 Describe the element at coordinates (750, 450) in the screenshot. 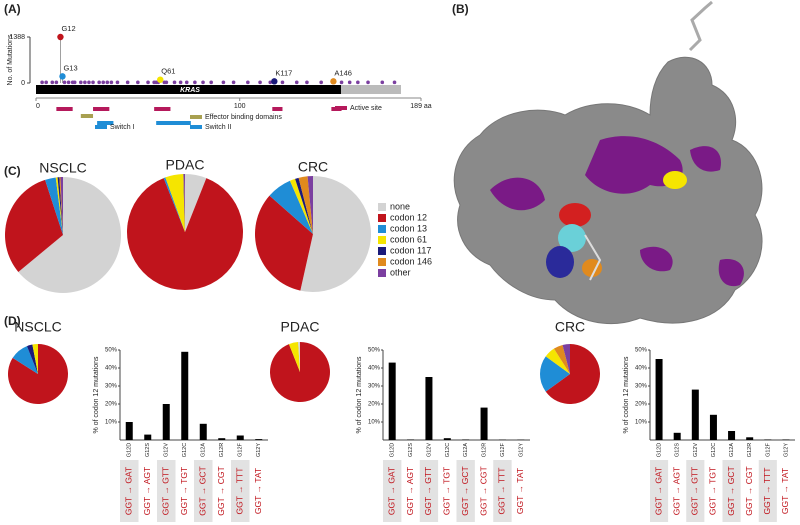

I see `x-tick-label: G12R` at that location.